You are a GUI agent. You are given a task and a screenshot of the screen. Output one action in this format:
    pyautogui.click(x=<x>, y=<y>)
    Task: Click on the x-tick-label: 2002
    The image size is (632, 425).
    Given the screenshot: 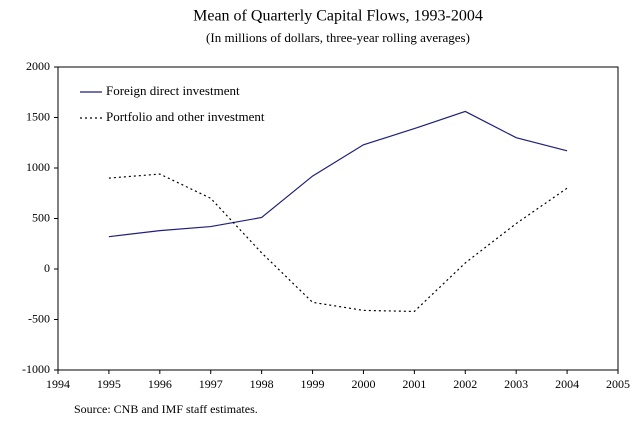 What is the action you would take?
    pyautogui.click(x=465, y=384)
    